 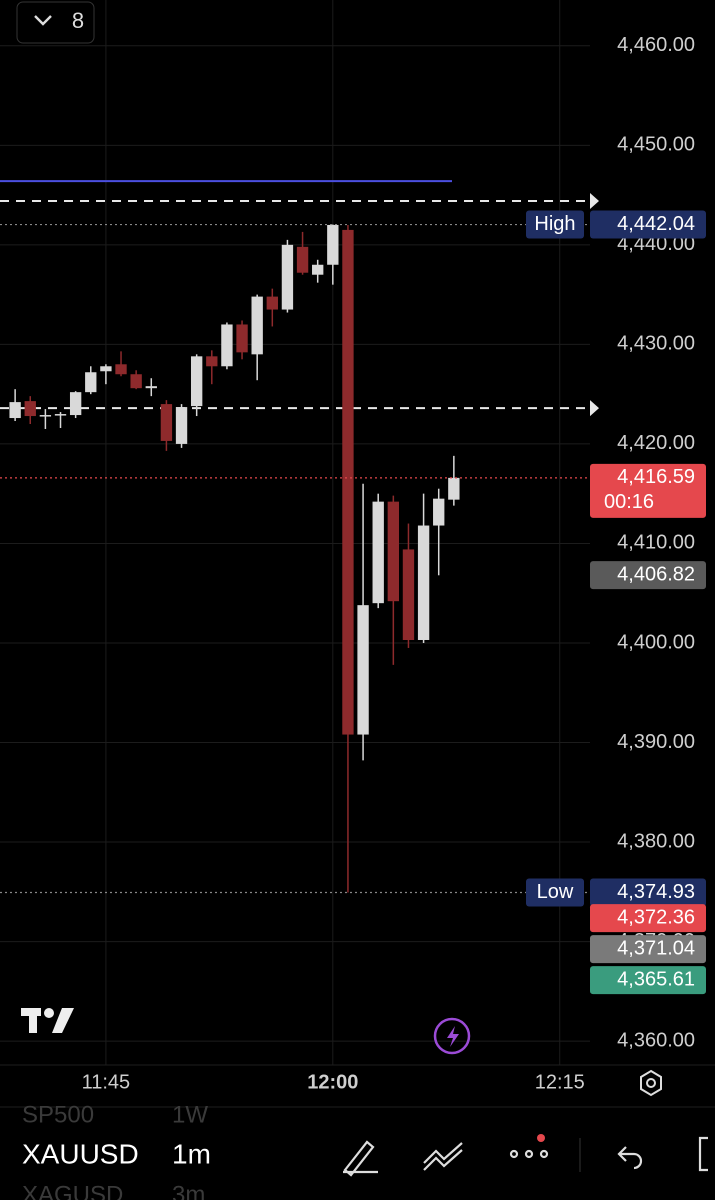 What do you see at coordinates (106, 1082) in the screenshot?
I see `x-tick-label: 11:45` at bounding box center [106, 1082].